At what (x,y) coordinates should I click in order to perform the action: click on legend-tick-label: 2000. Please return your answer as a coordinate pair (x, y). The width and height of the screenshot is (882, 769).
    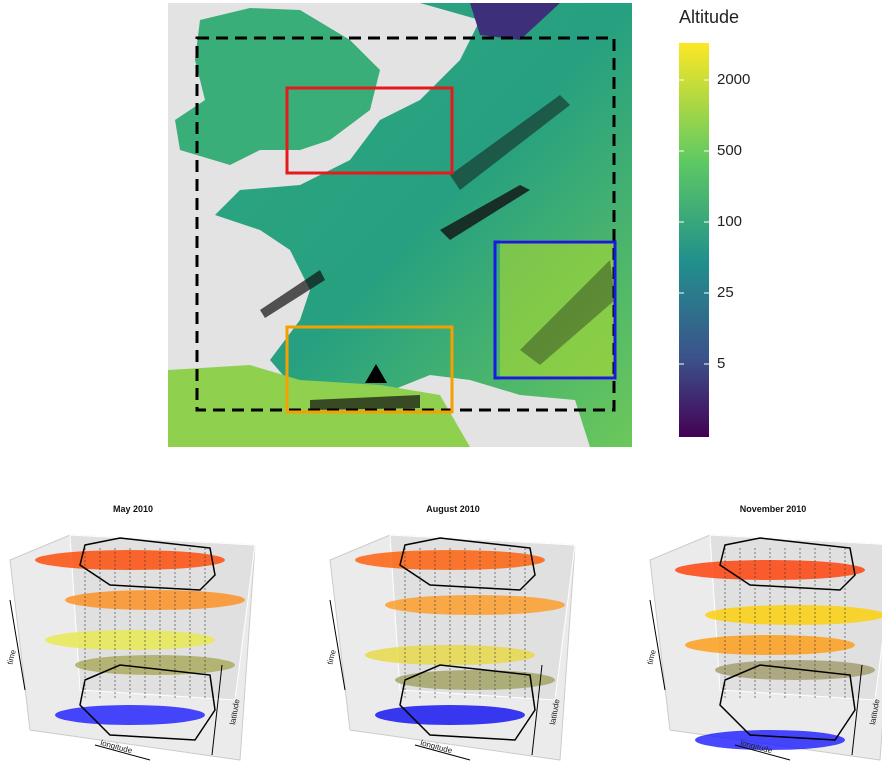
    Looking at the image, I should click on (733, 79).